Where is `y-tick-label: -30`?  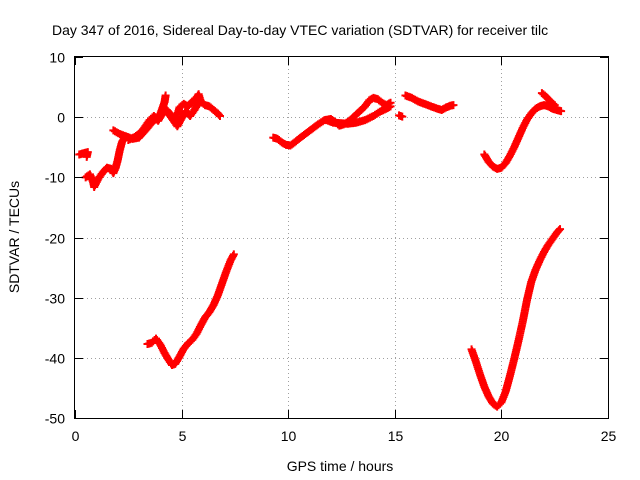 y-tick-label: -30 is located at coordinates (55, 299).